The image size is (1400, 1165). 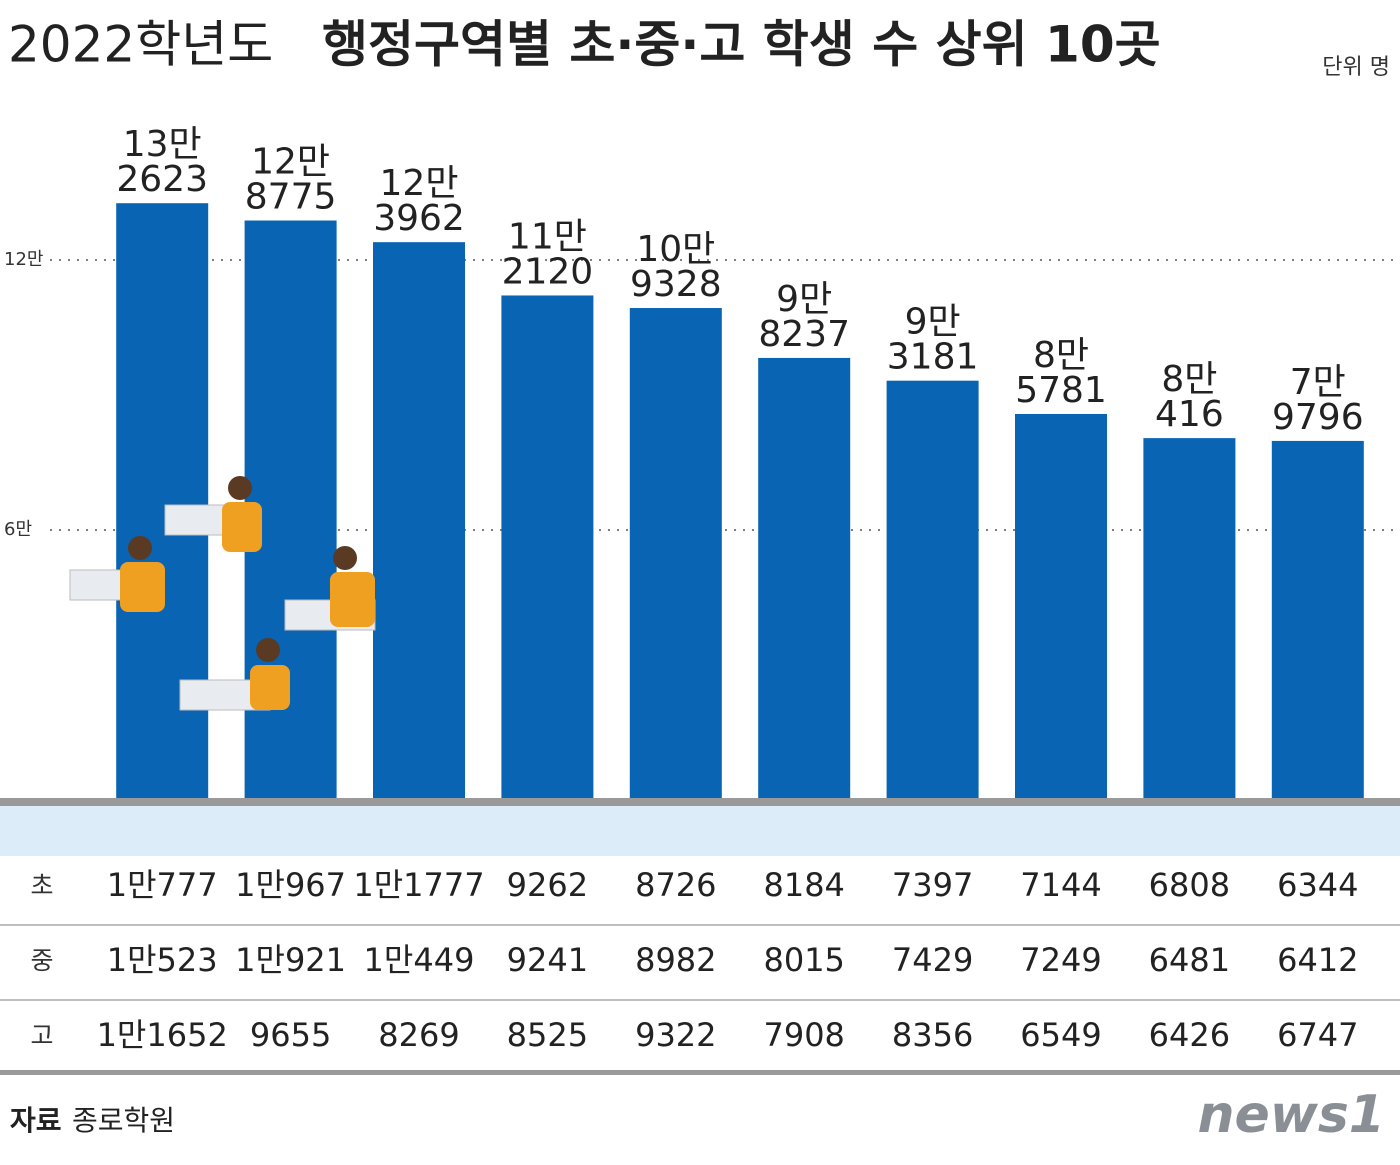 I want to click on table-cell: 1만967, so click(x=290, y=885).